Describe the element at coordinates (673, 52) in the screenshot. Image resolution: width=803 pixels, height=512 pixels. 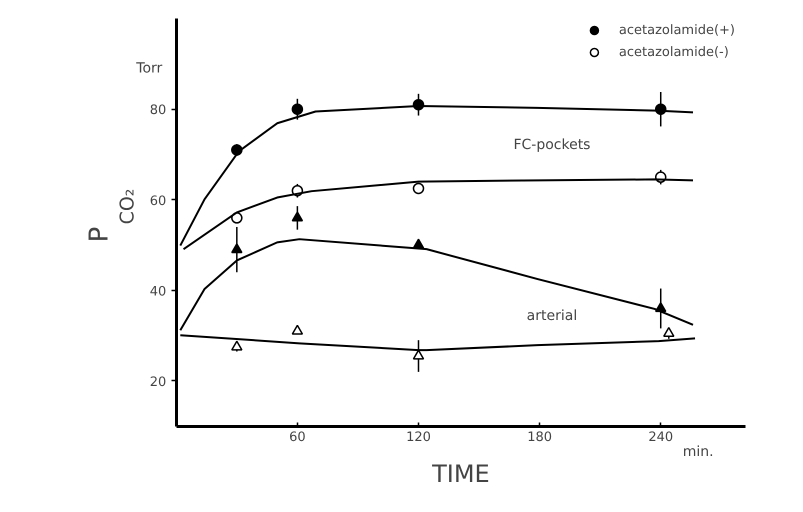
I see `legend-label: acetazolamide(-)` at that location.